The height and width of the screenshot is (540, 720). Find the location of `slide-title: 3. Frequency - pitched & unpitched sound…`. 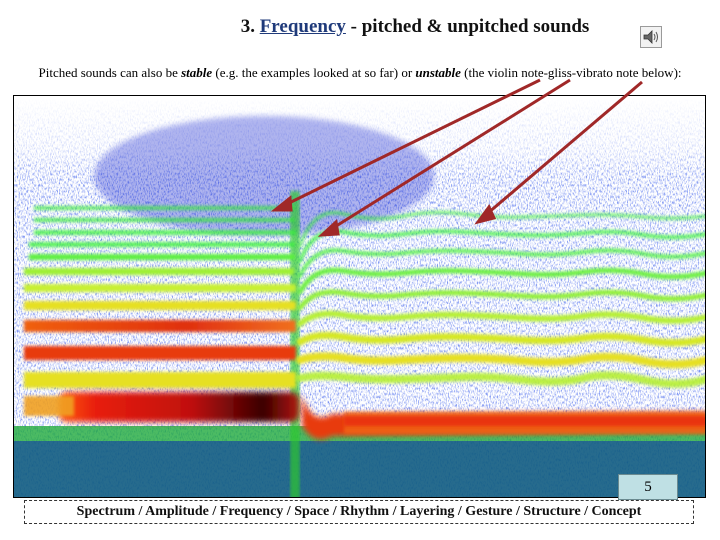

slide-title: 3. Frequency - pitched & unpitched sound… is located at coordinates (360, 27).